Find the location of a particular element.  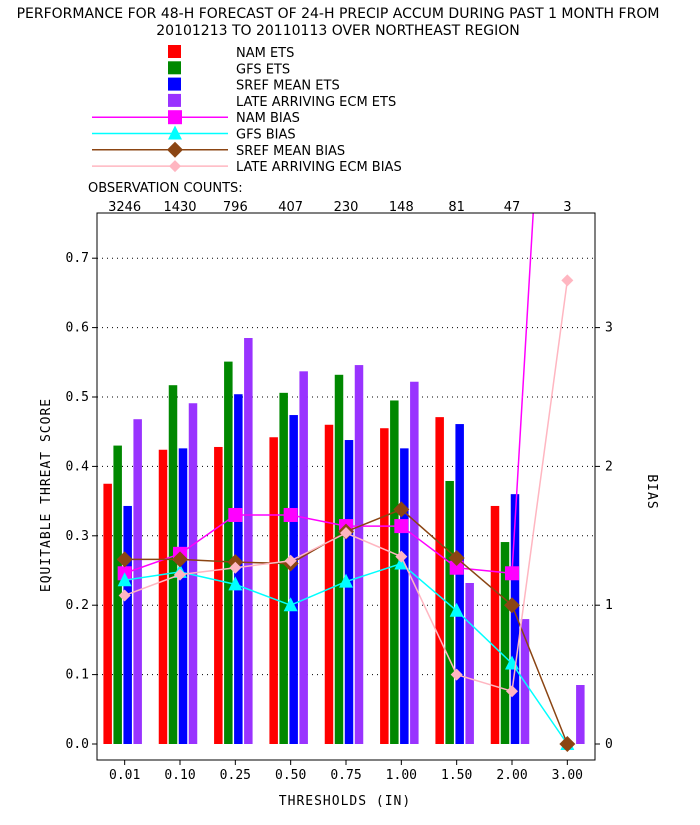

y-axis-label: EQUITABLE THREAT SCORE is located at coordinates (46, 495).